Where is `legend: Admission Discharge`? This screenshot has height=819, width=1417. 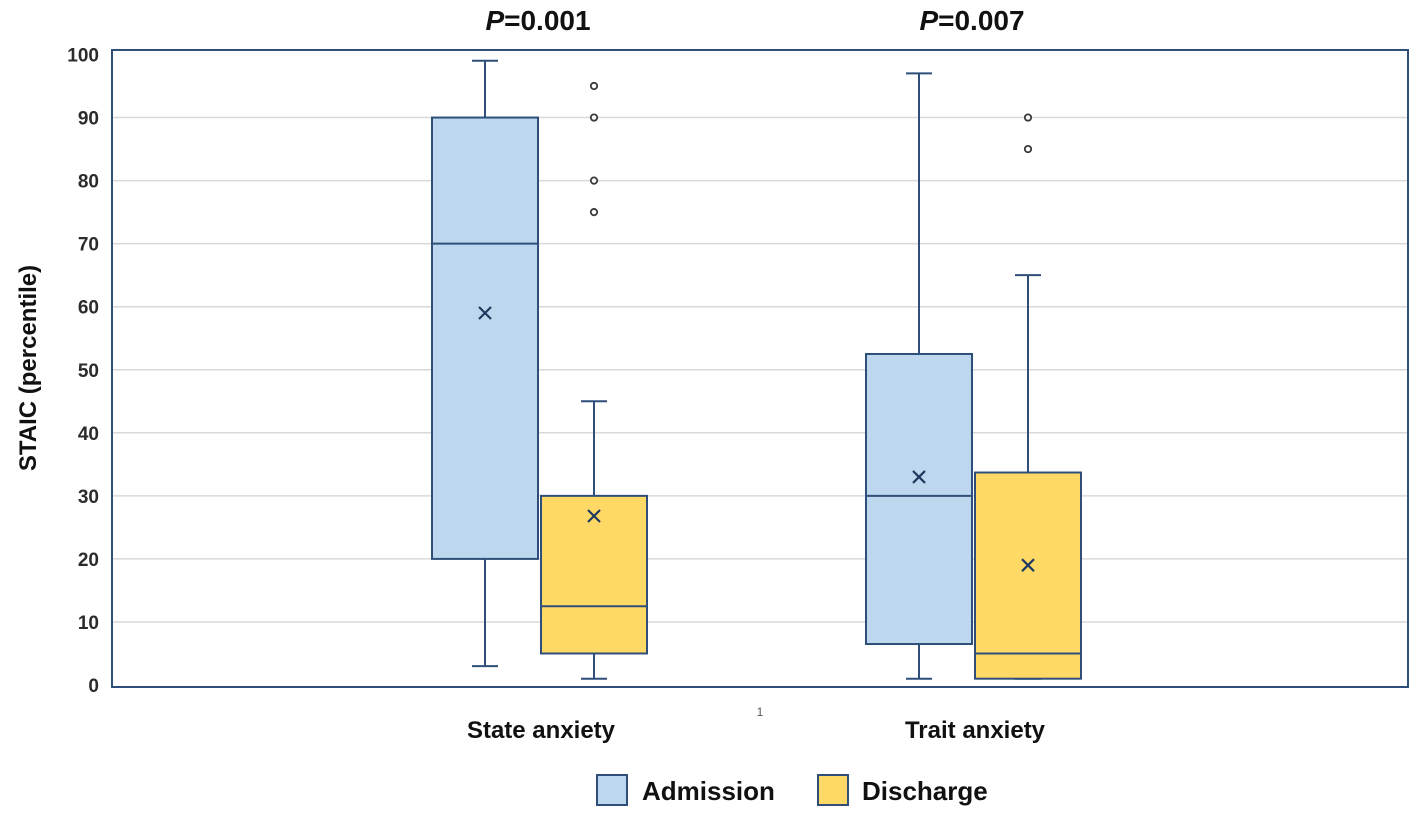
legend: Admission Discharge is located at coordinates (792, 790).